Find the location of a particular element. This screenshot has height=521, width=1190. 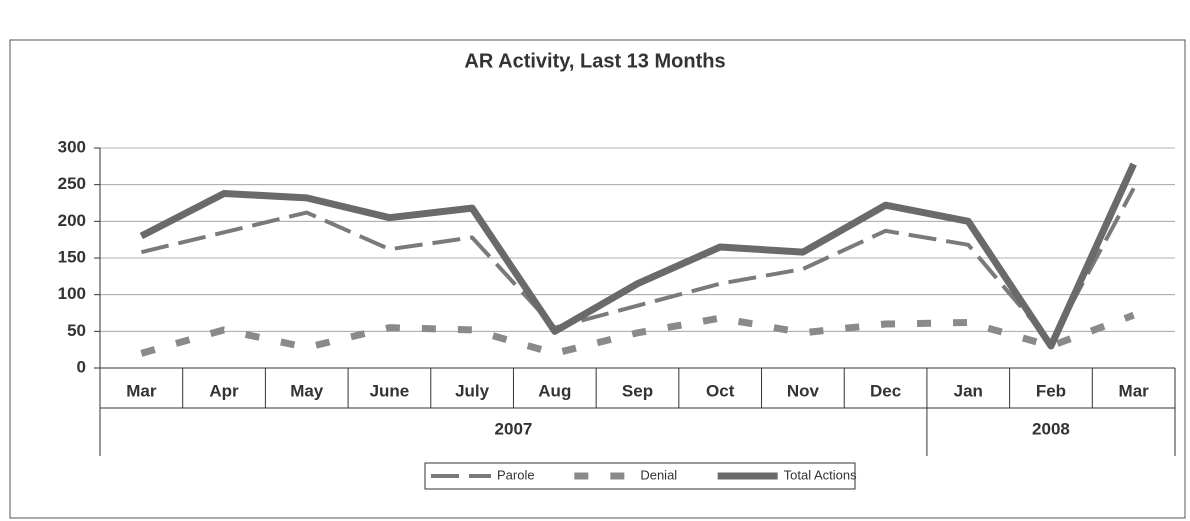

x-tick-label: Jan is located at coordinates (968, 390).